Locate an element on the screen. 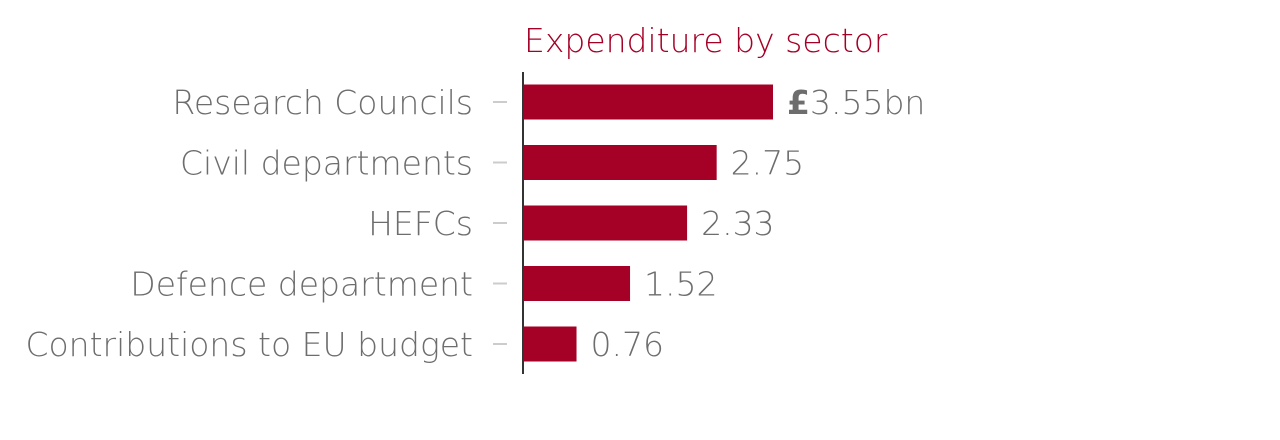  chart-title: Expenditure by sector is located at coordinates (706, 40).